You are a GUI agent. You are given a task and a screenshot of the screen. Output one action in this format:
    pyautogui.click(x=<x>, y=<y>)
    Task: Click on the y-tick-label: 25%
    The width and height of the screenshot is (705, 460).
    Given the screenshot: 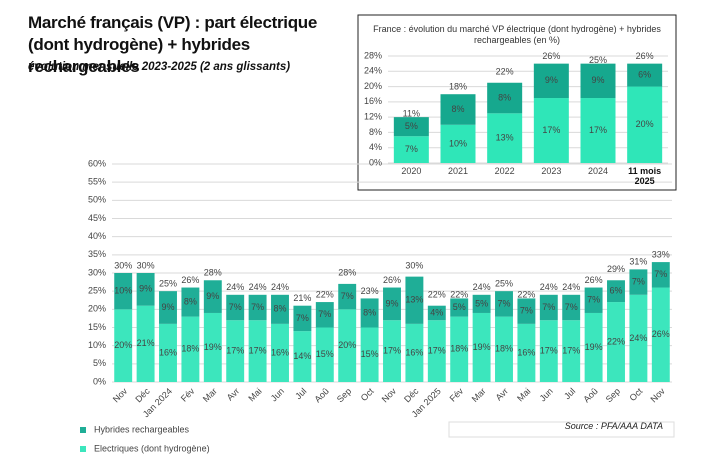 What is the action you would take?
    pyautogui.click(x=97, y=291)
    